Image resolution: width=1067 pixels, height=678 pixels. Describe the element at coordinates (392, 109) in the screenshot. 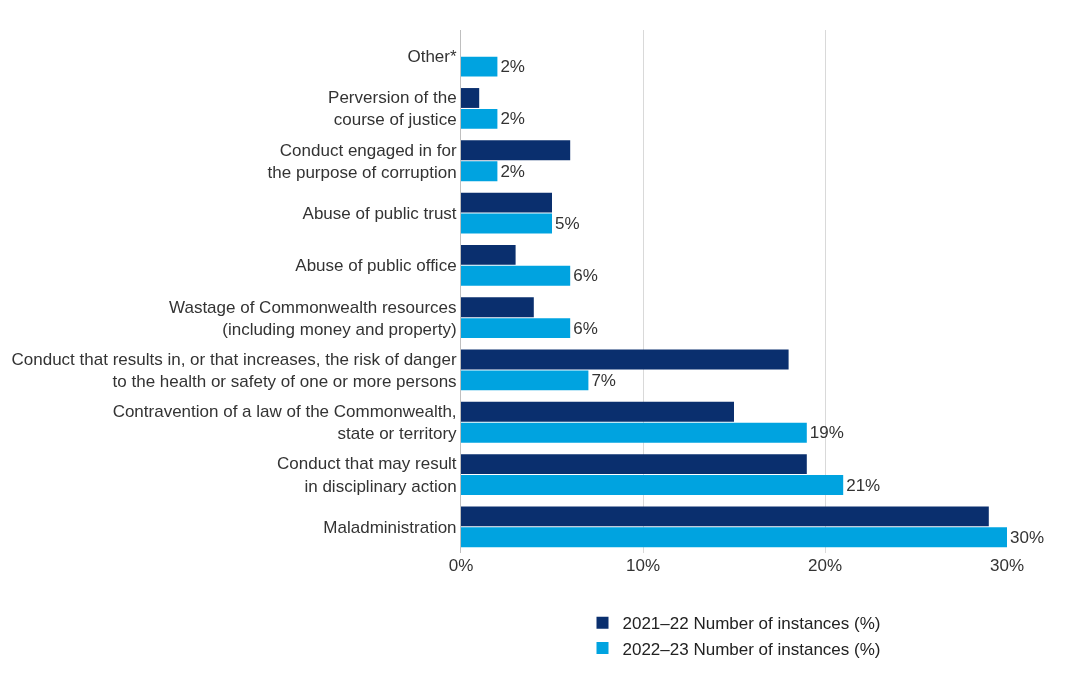

I see `y-tick-label: Perversion of the course of justice` at that location.